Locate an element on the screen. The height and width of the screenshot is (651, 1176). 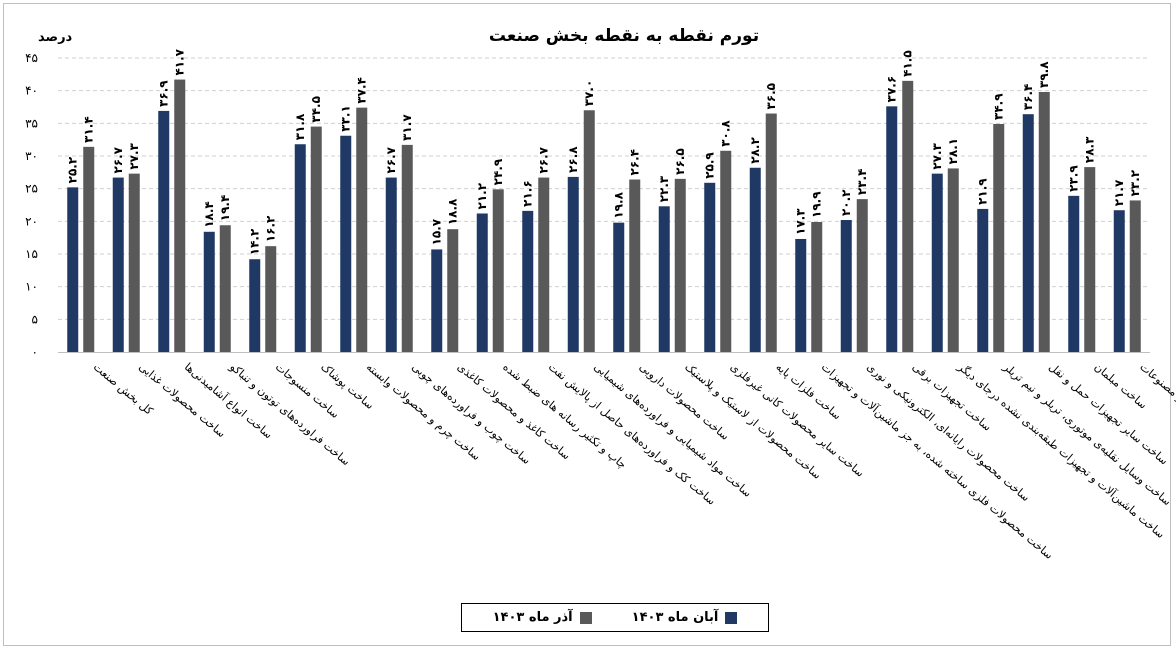
data-label: ۱۸.۸ is located at coordinates (453, 211).